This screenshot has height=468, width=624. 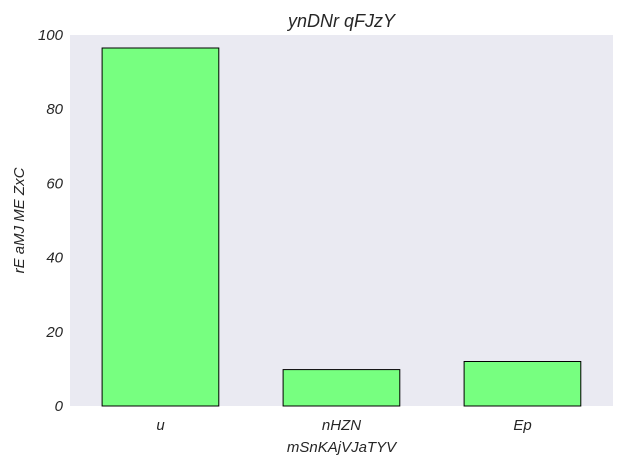 What do you see at coordinates (54, 183) in the screenshot?
I see `y-tick-label: 60` at bounding box center [54, 183].